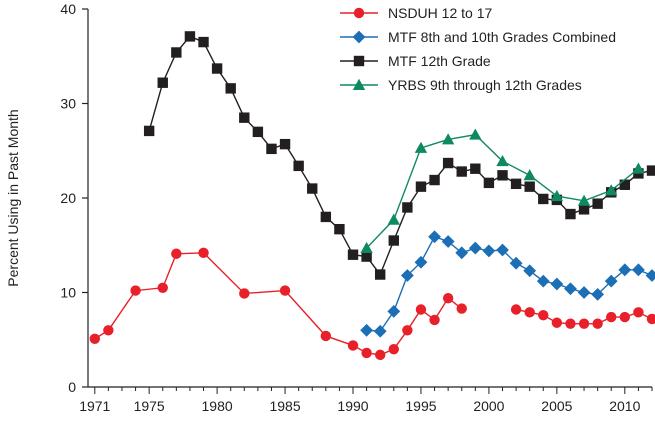 The width and height of the screenshot is (655, 423). I want to click on x-tick-label: 1985, so click(284, 406).